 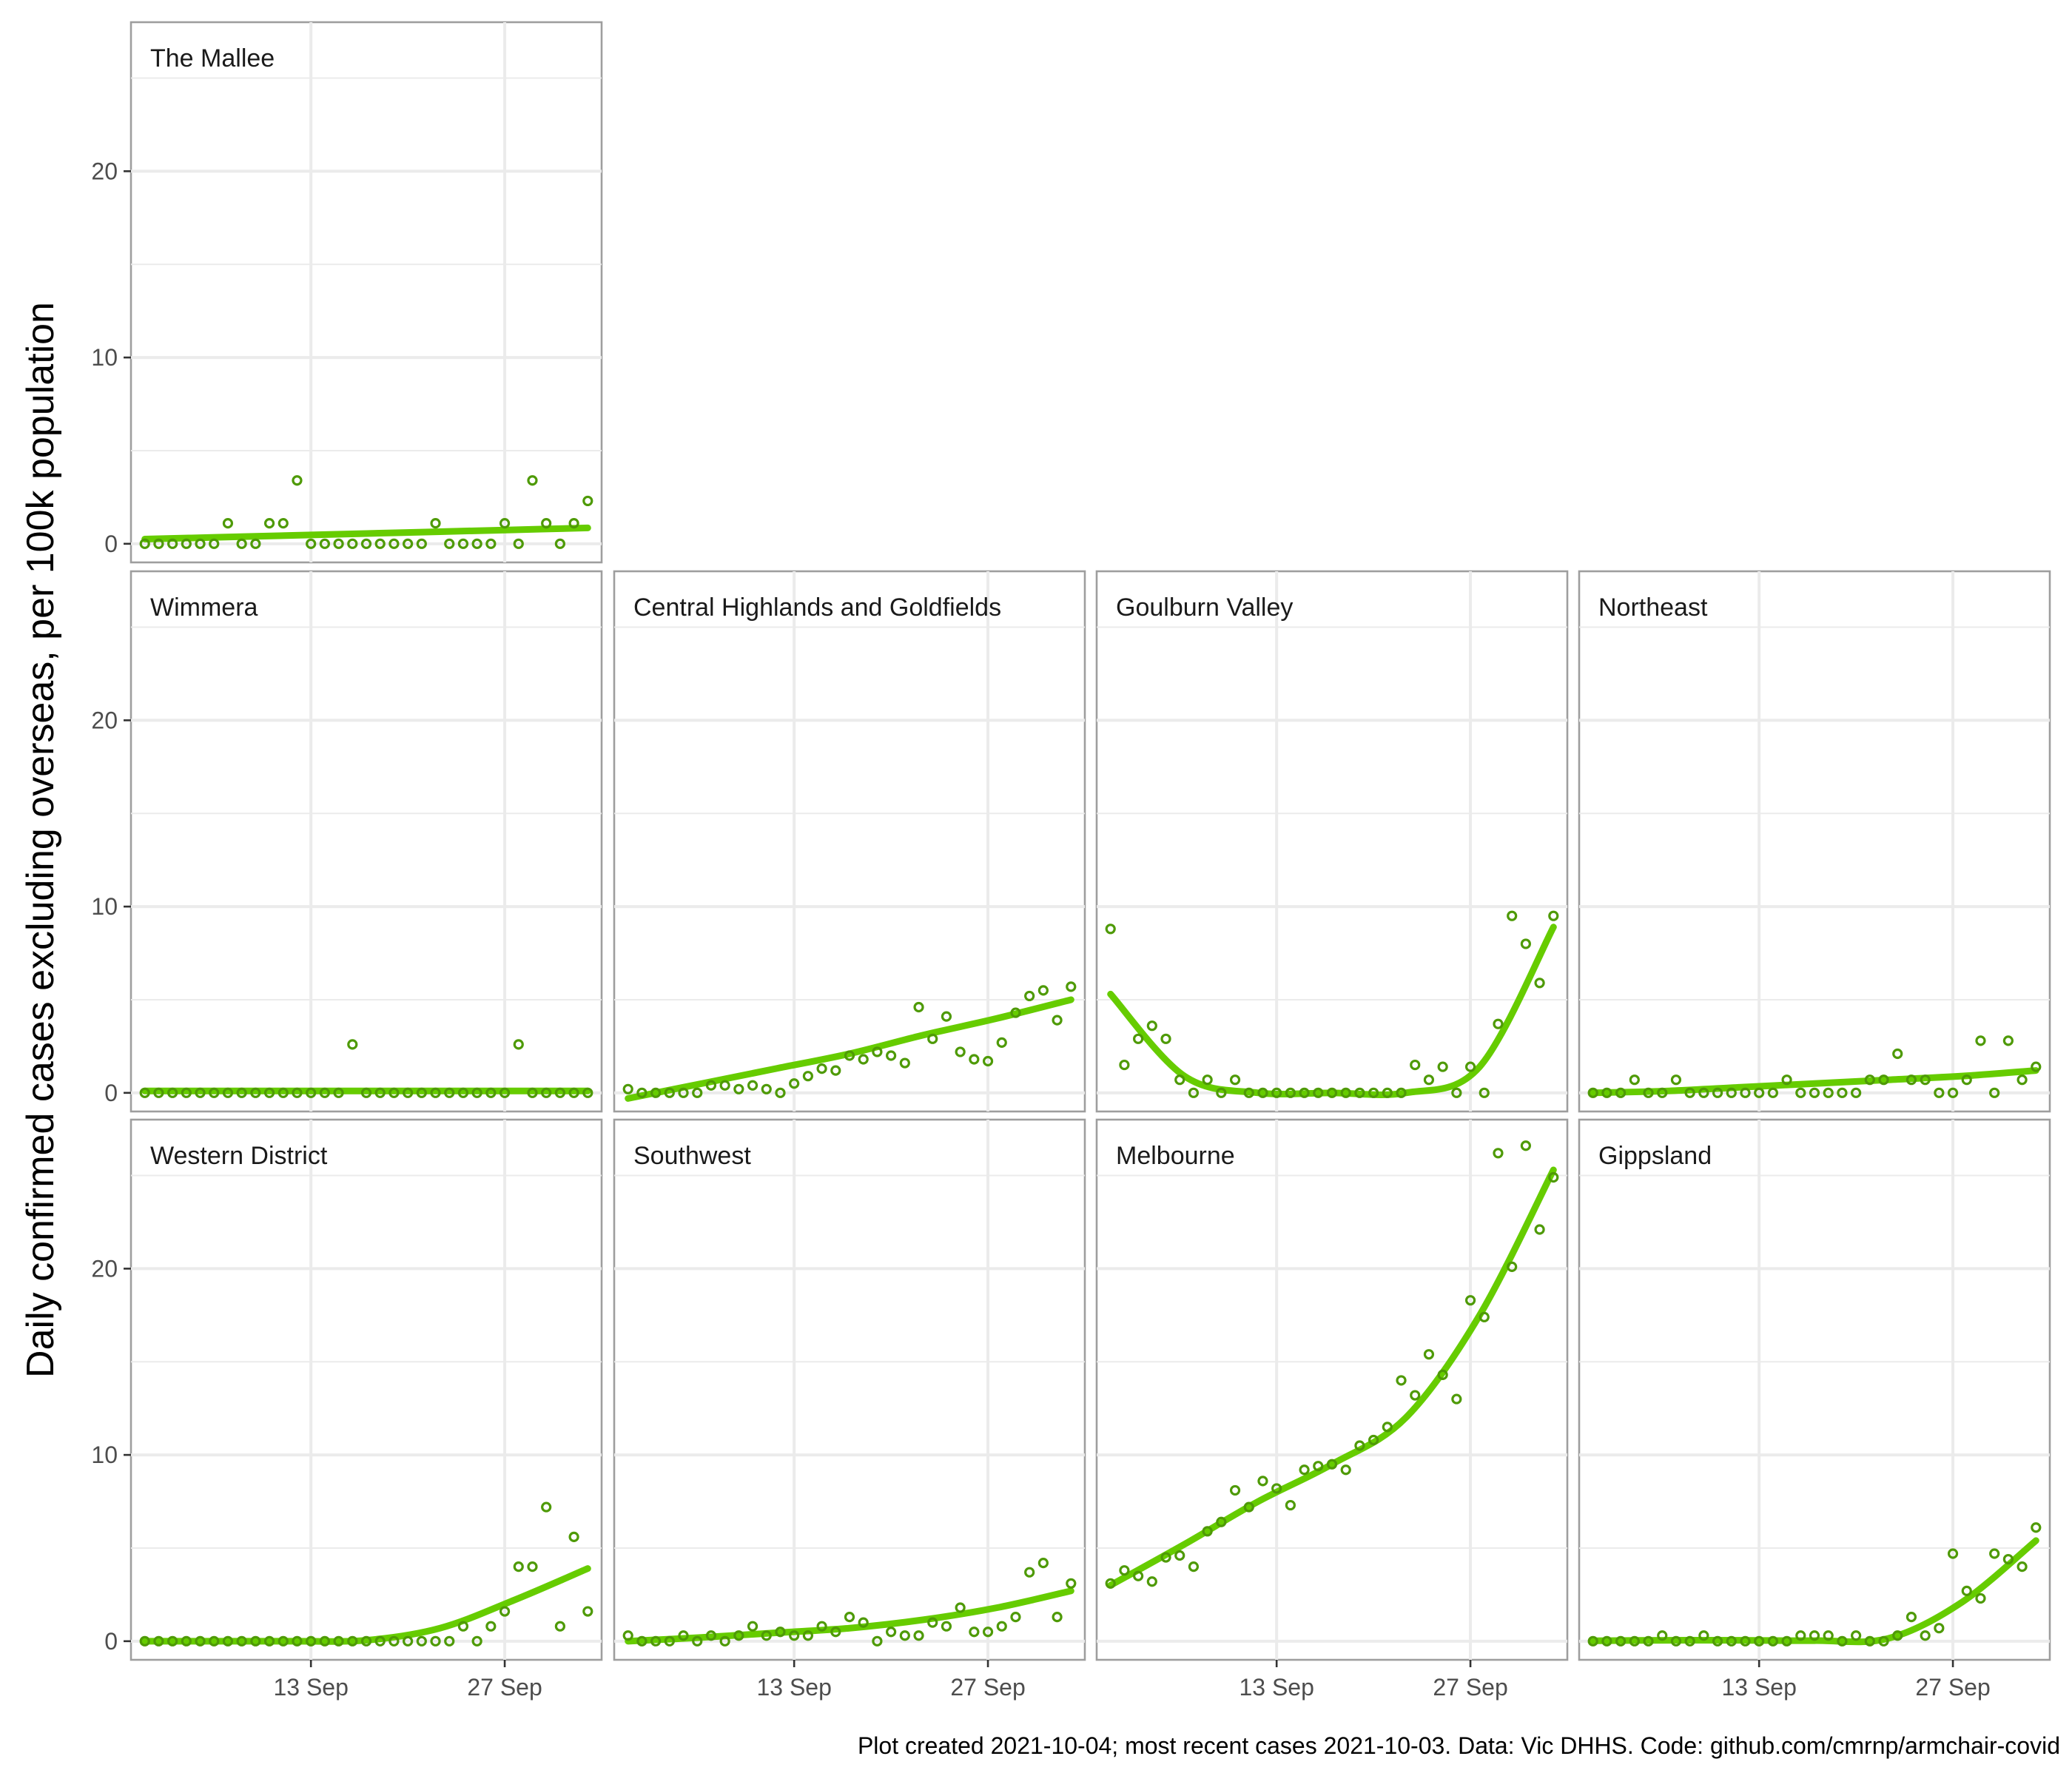 I want to click on panel-title: Melbourne, so click(x=1175, y=1156).